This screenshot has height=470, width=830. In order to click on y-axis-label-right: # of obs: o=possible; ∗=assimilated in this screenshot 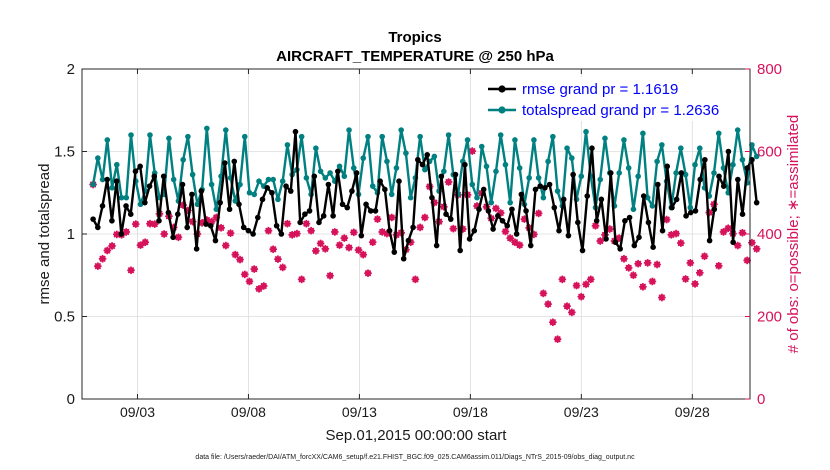, I will do `click(793, 234)`.